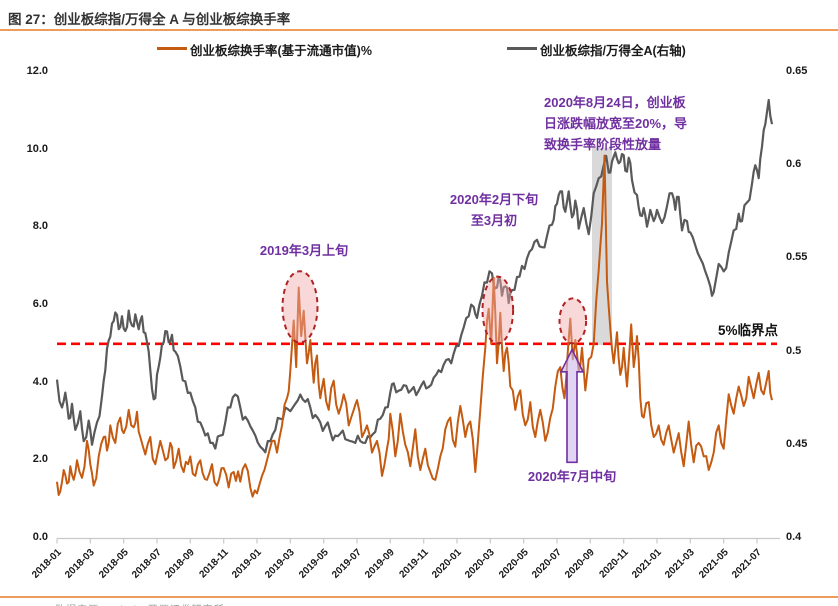  Describe the element at coordinates (40, 304) in the screenshot. I see `left-axis-tick-label: 6.0` at that location.